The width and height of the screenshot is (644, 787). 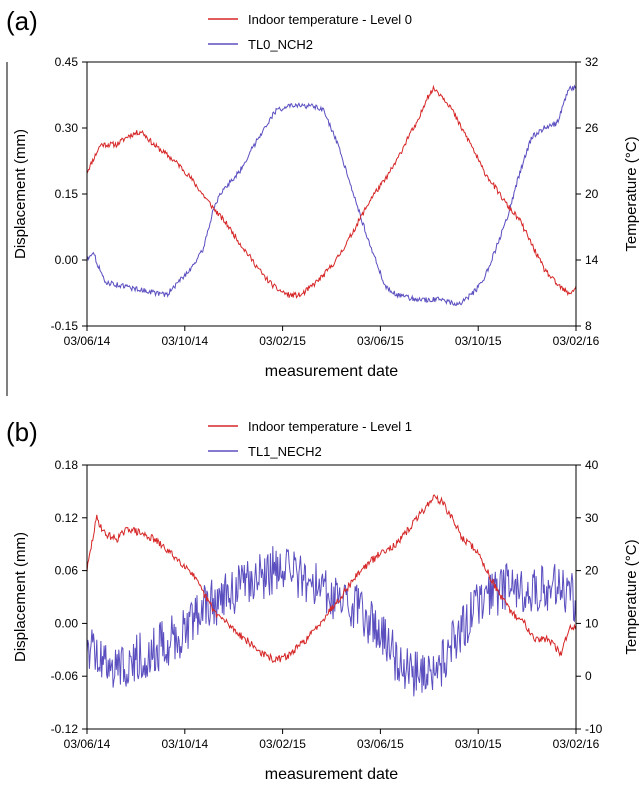 I want to click on legend-label: Indoor temperature - Level 1, so click(x=330, y=426).